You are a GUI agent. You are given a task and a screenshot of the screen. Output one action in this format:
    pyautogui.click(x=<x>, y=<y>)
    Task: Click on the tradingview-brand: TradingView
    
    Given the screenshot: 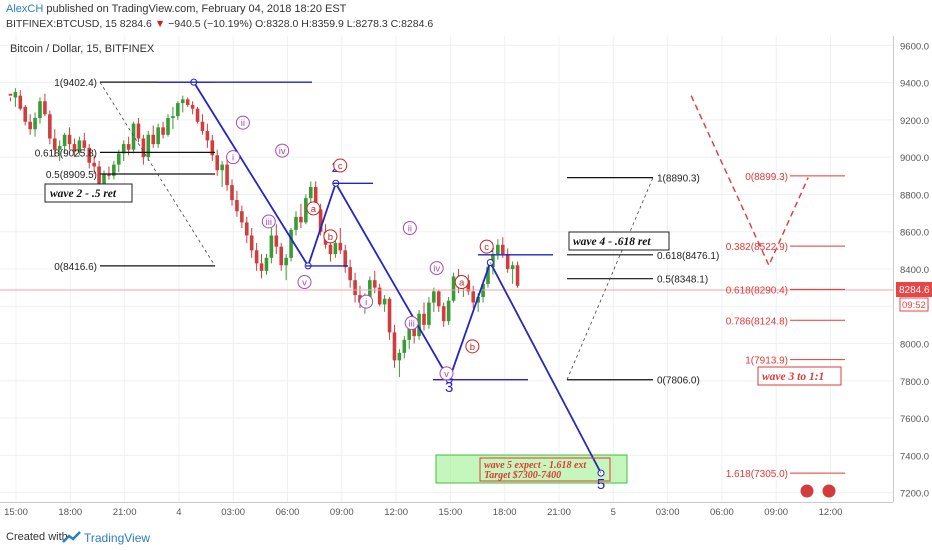 What is the action you would take?
    pyautogui.click(x=117, y=538)
    